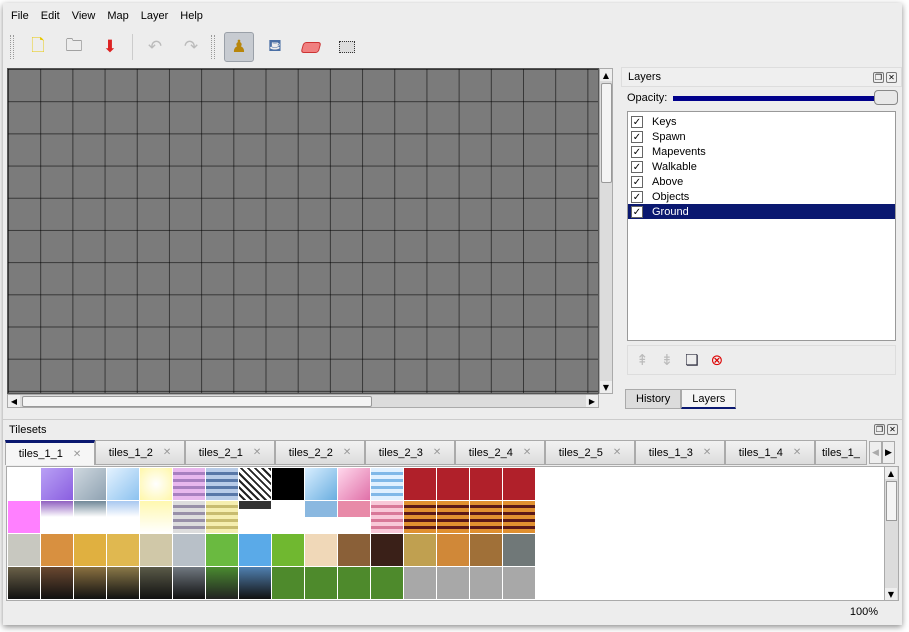  Describe the element at coordinates (20, 15) in the screenshot. I see `menu-file: File` at that location.